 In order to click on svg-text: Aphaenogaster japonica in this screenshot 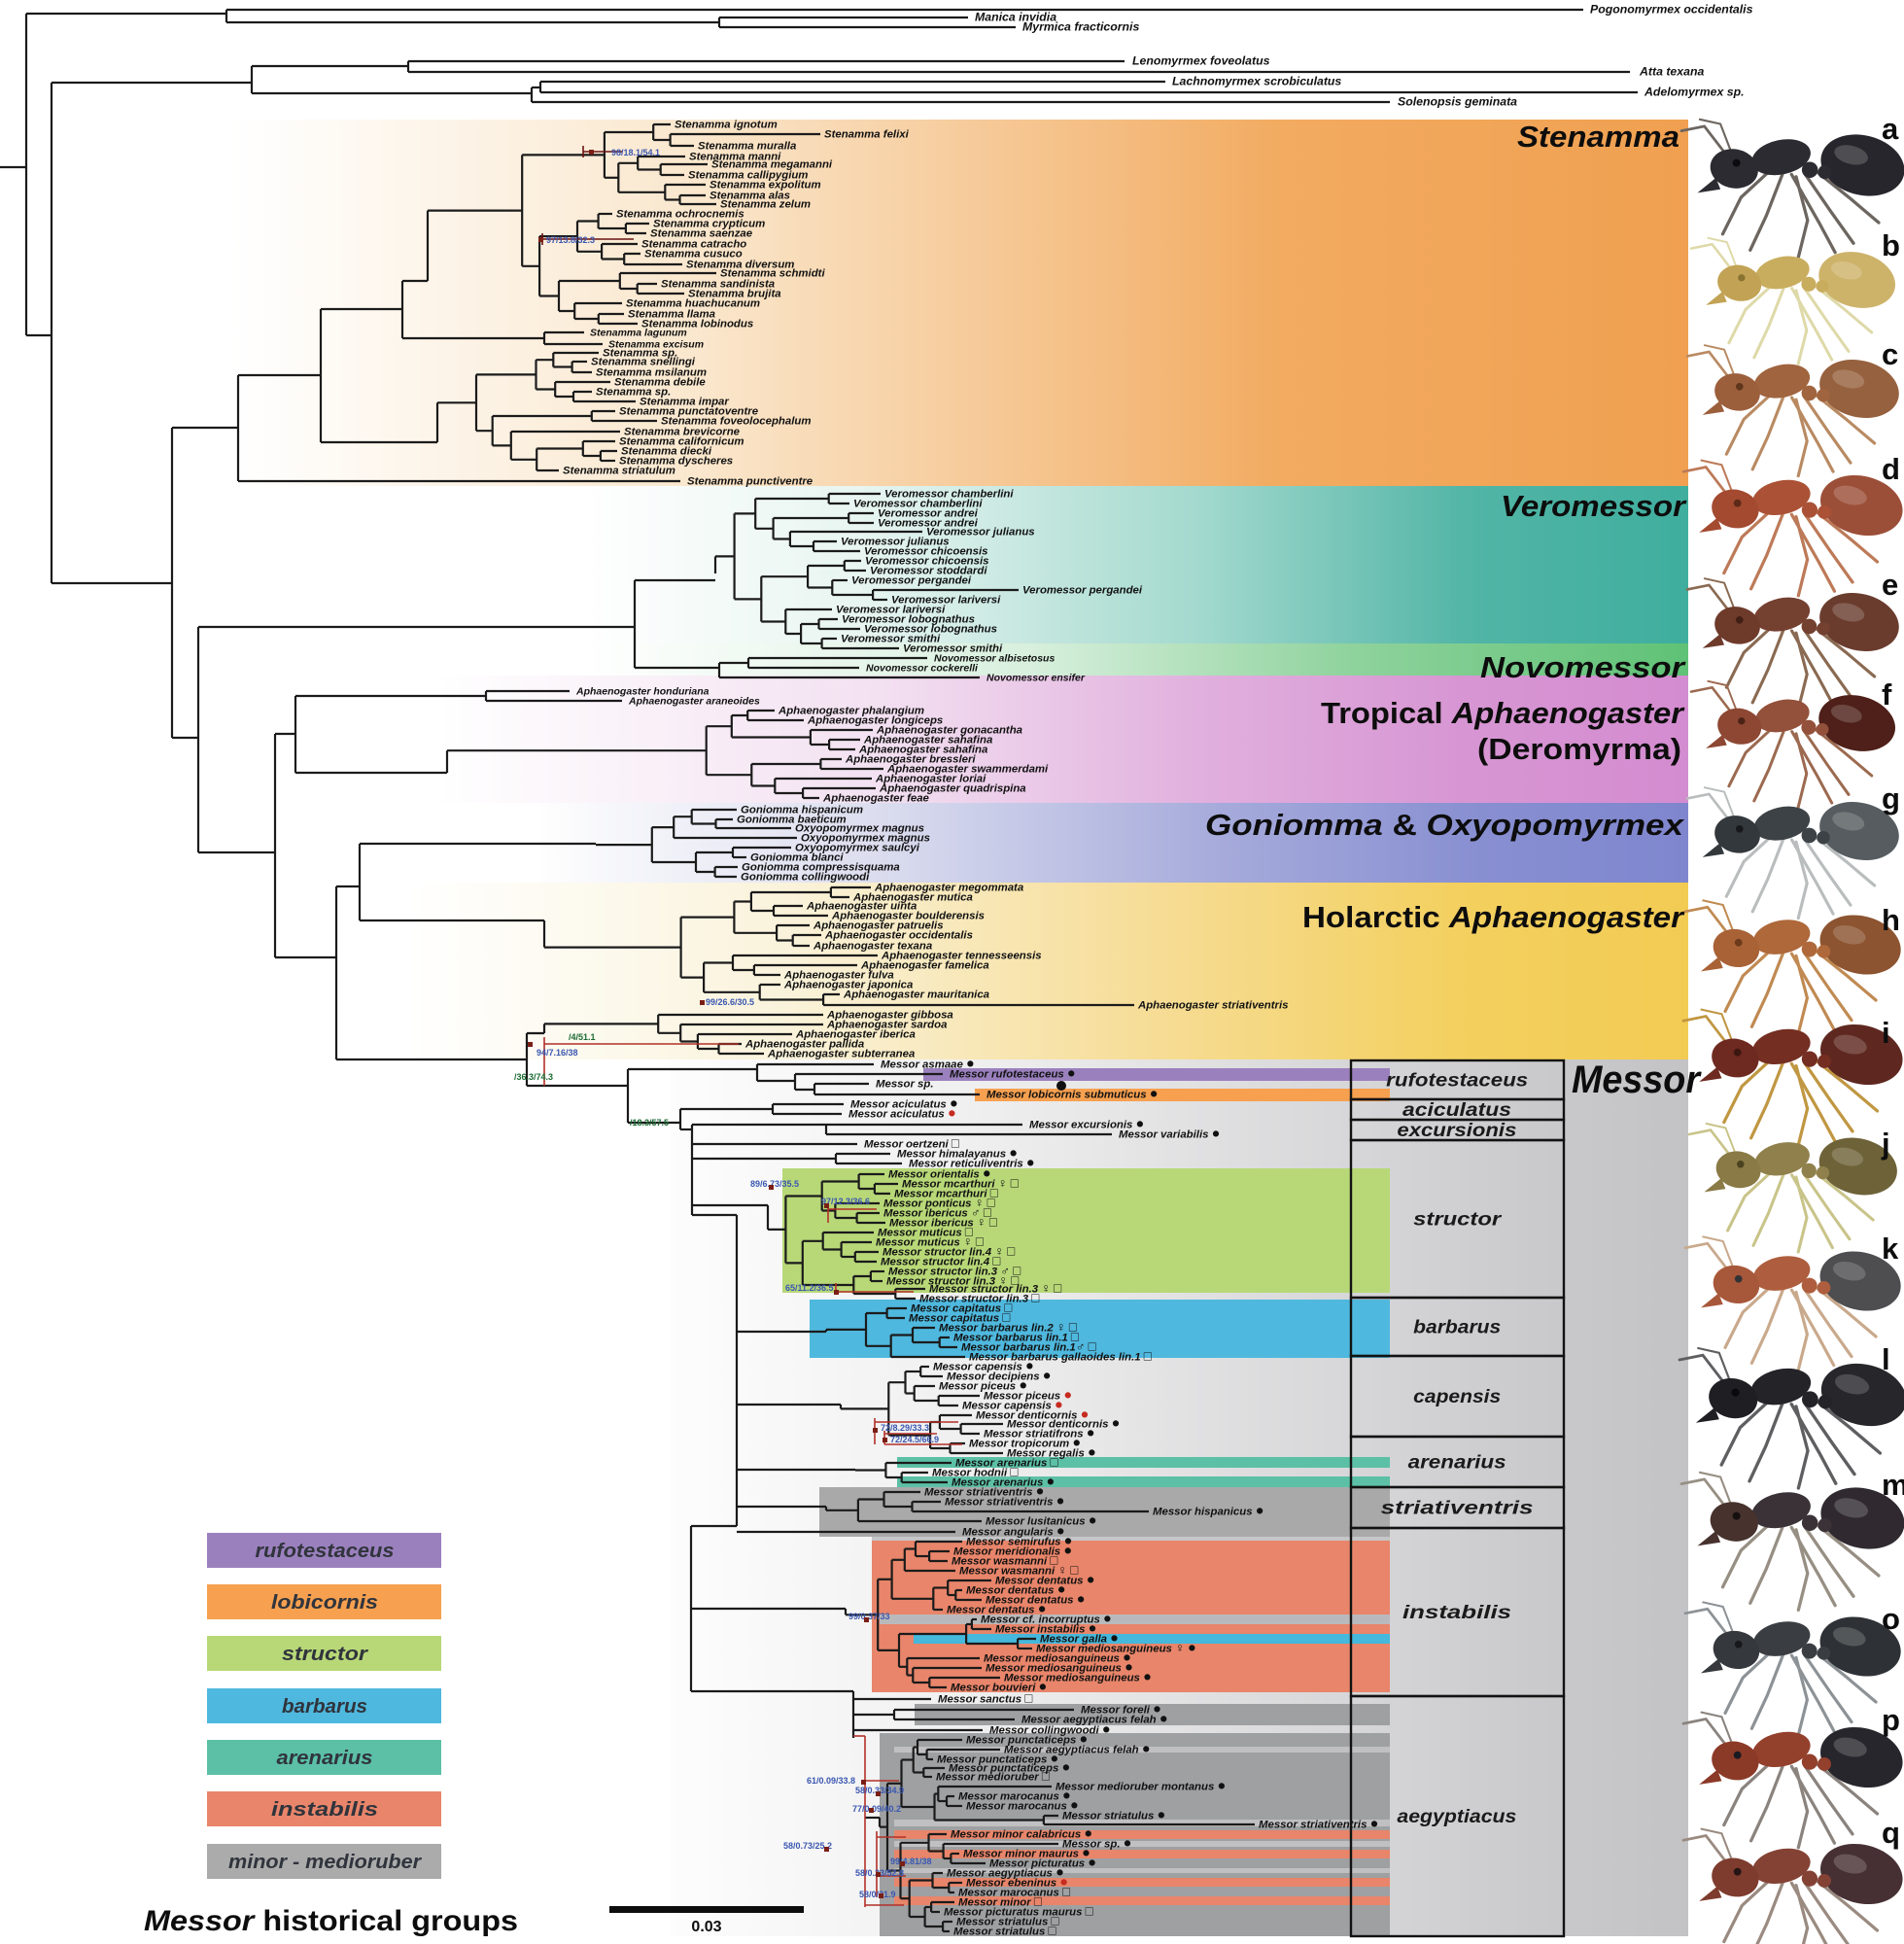, I will do `click(848, 985)`.